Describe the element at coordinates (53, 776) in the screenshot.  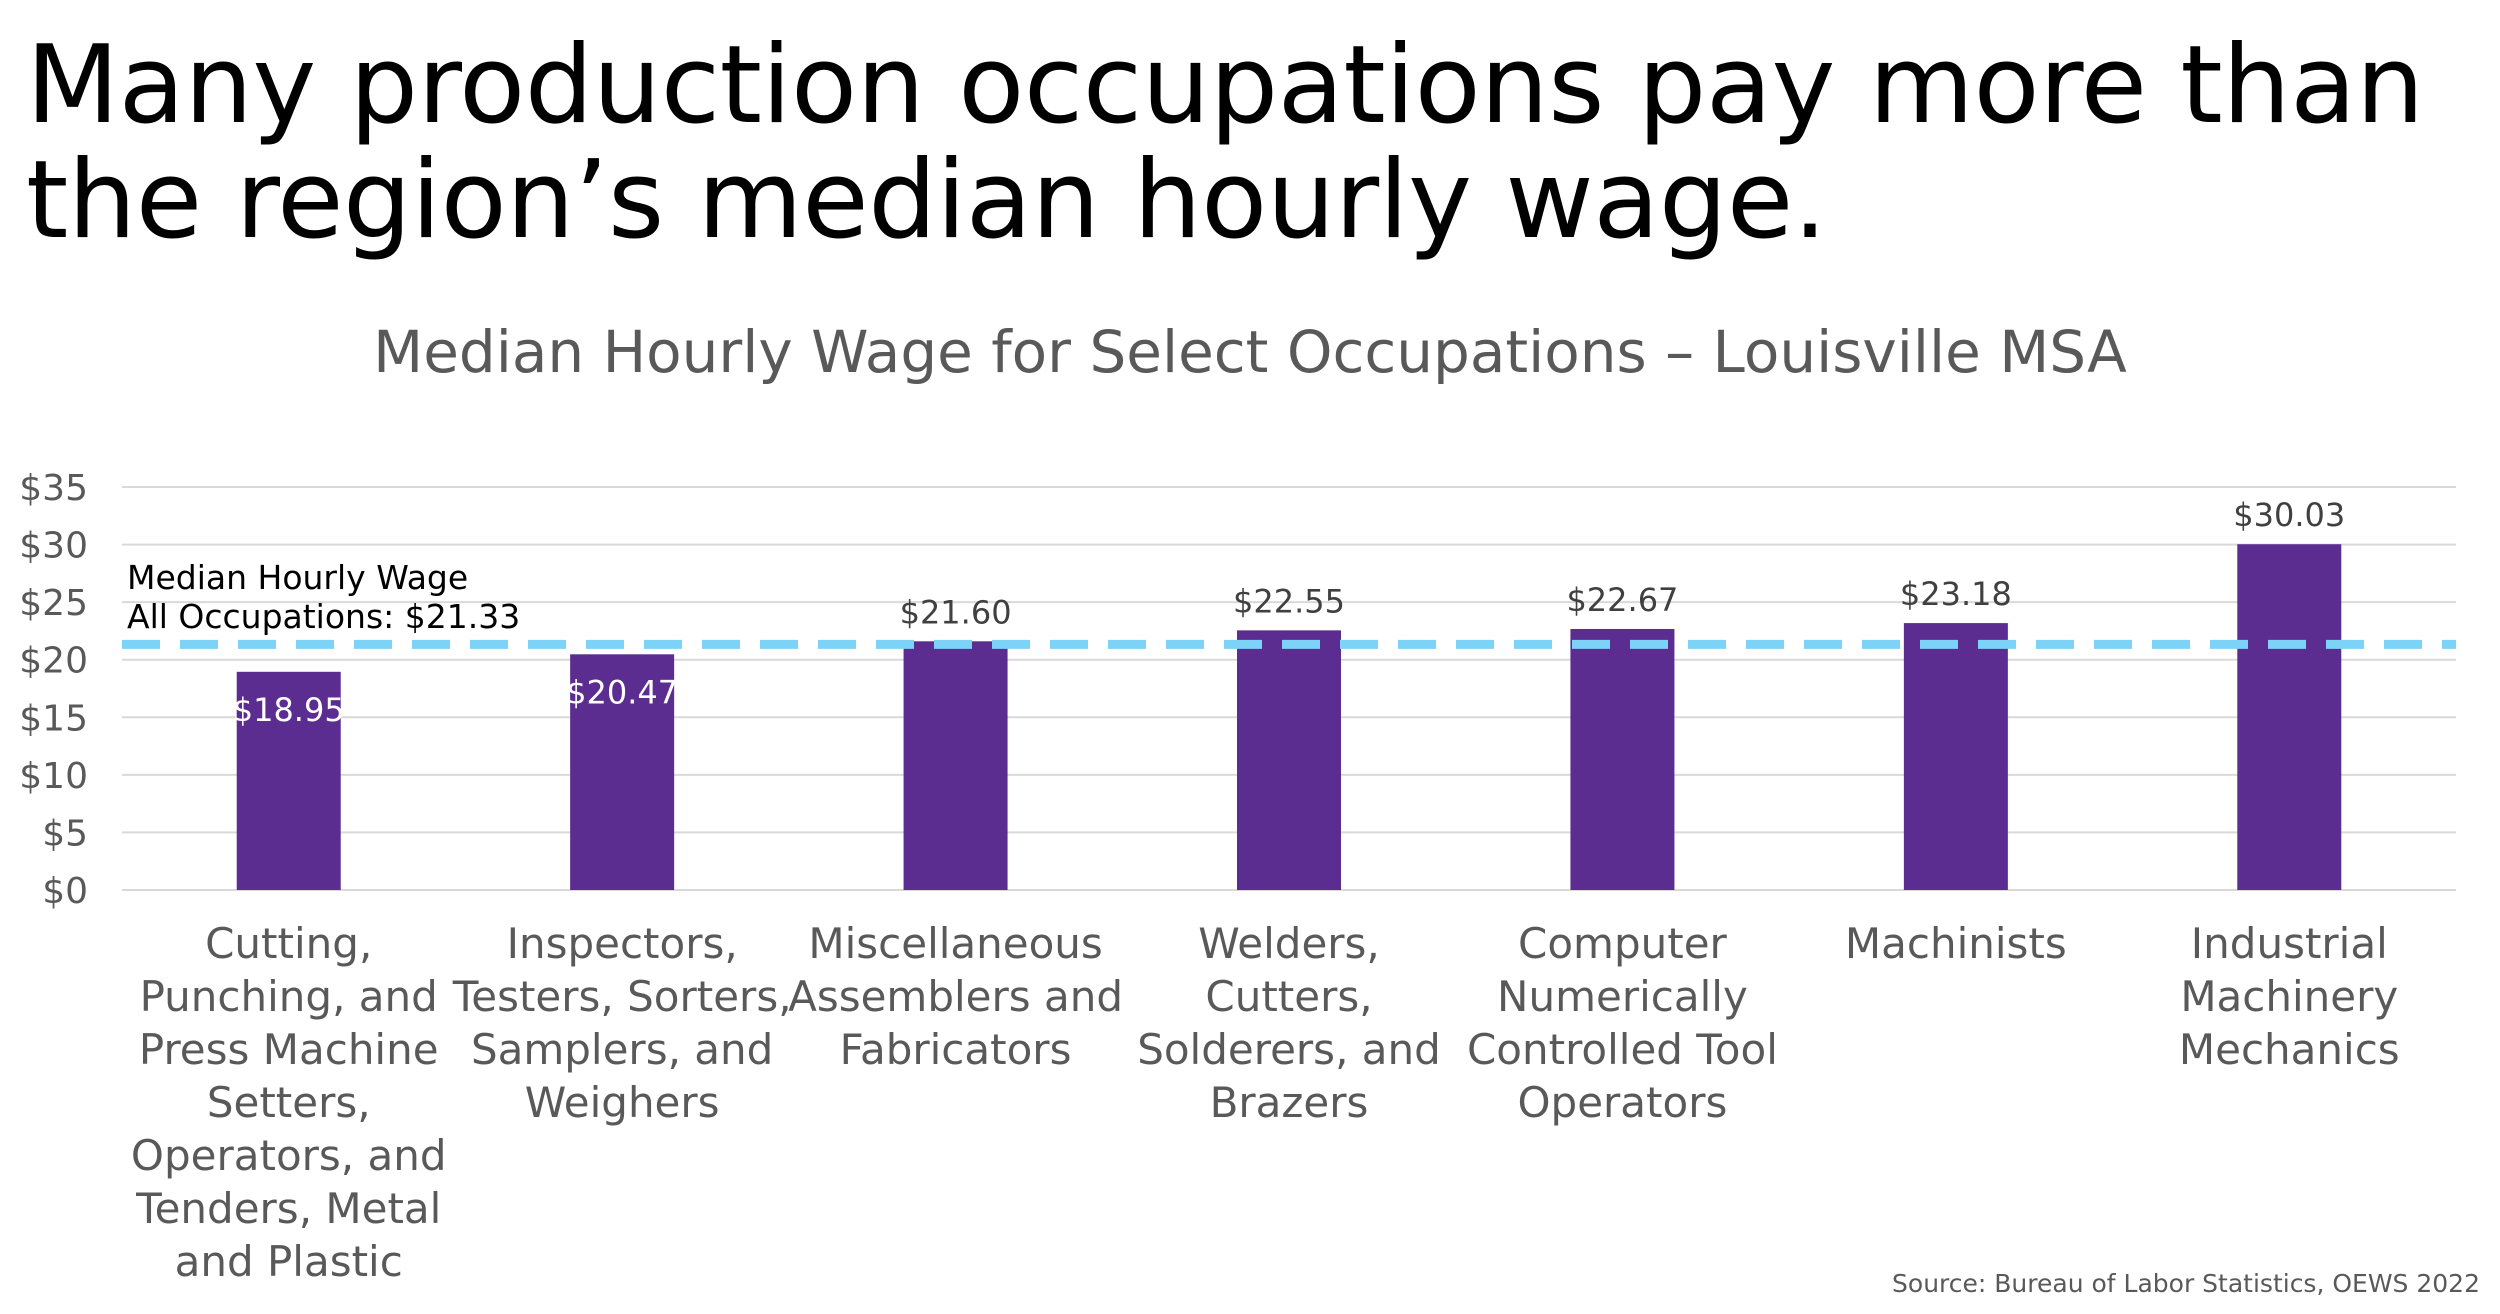
I see `y-tick-label: $10` at that location.